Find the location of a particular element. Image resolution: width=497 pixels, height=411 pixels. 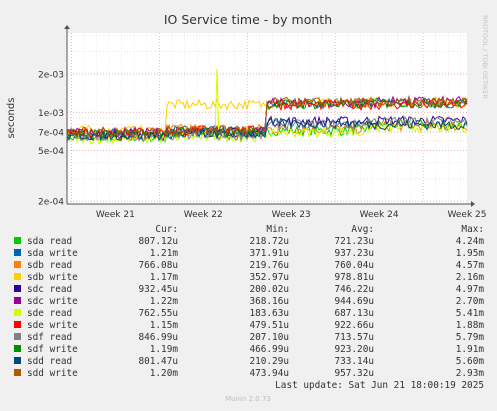

legend-row: sdc read 932.45u 200.02u 746.22u 4.97m is located at coordinates (249, 289).